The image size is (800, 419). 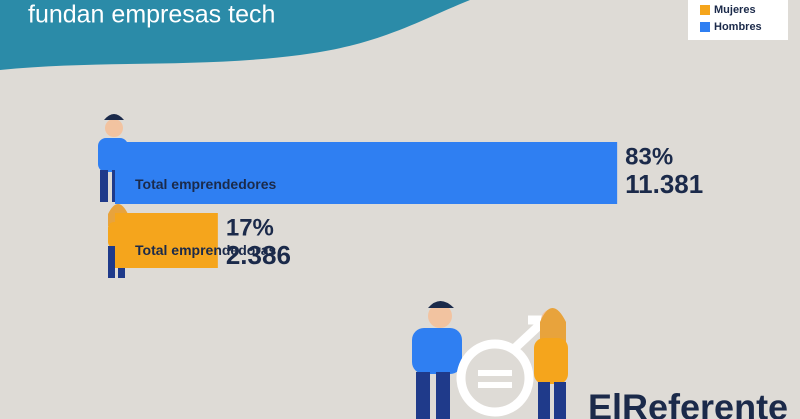 I want to click on count-label: 2.386, so click(x=258, y=255).